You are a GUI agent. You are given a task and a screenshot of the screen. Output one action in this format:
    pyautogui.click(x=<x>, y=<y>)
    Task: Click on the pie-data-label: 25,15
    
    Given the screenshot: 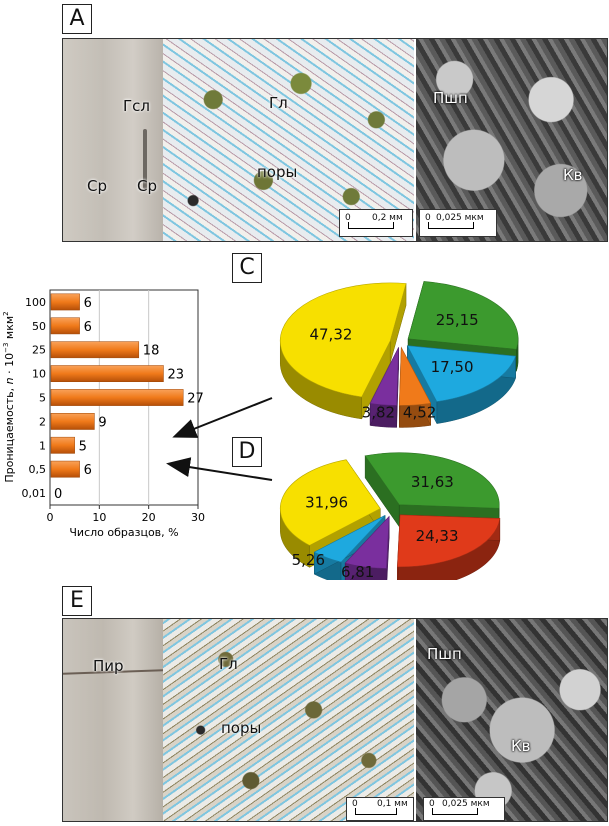 What is the action you would take?
    pyautogui.click(x=457, y=320)
    